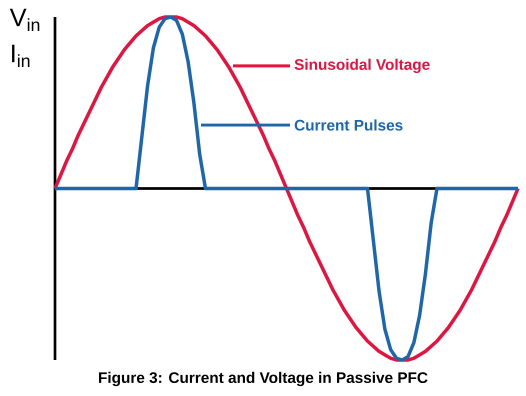 The height and width of the screenshot is (396, 526). What do you see at coordinates (263, 379) in the screenshot?
I see `text: Figure 3: Current and Voltage in Passive PFC` at bounding box center [263, 379].